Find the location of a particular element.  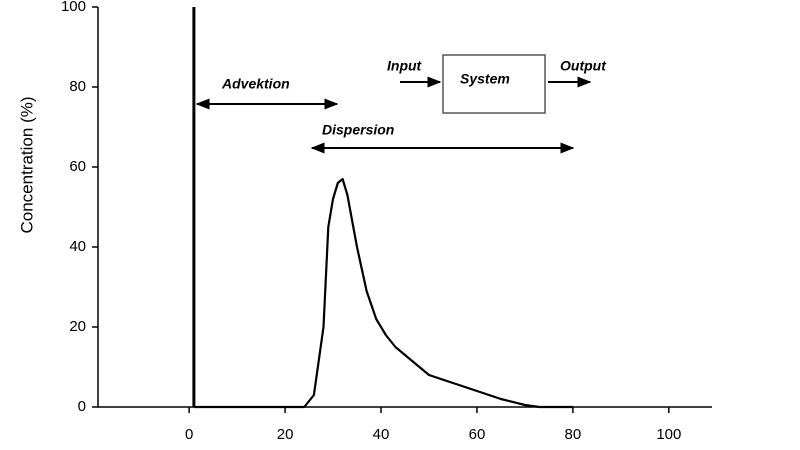

y-axis-label: Concentration (%) is located at coordinates (26, 164).